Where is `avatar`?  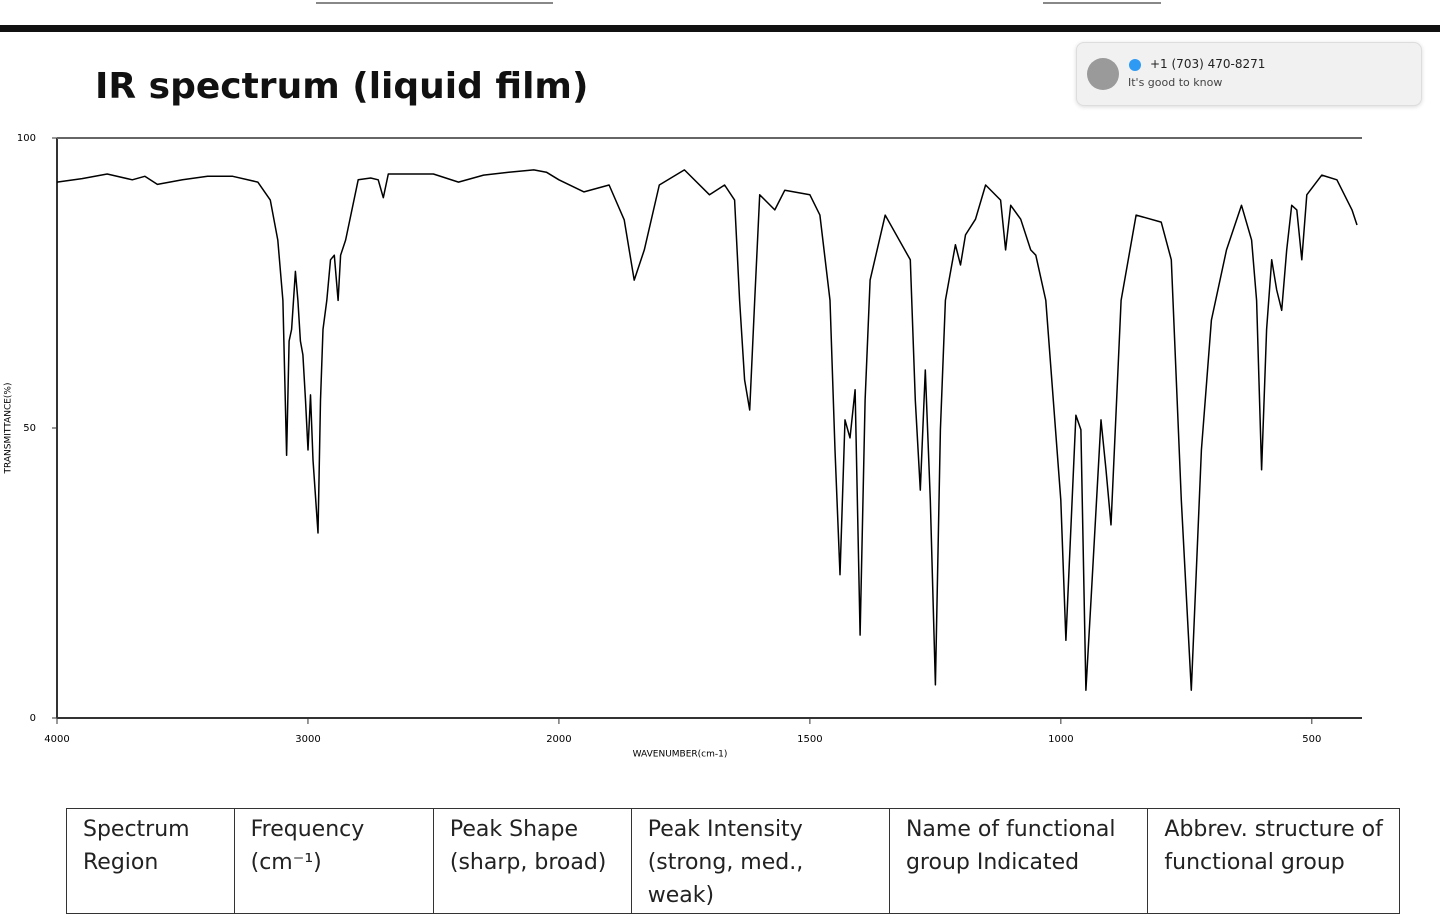 avatar is located at coordinates (1103, 74).